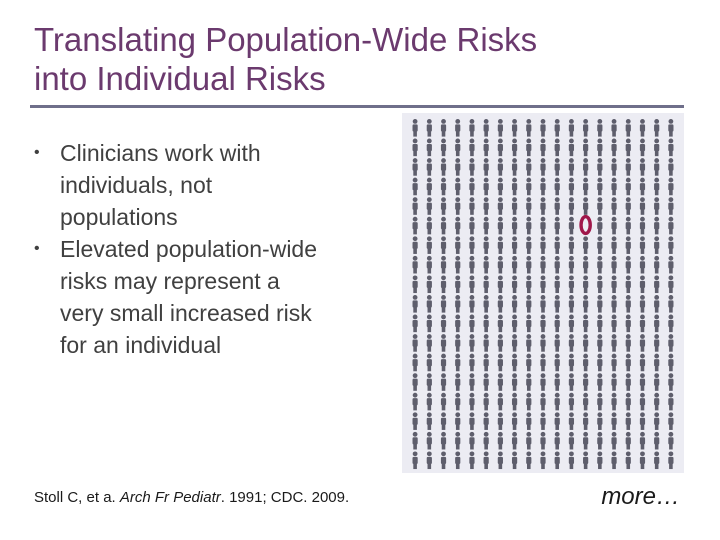 The height and width of the screenshot is (540, 720). What do you see at coordinates (170, 281) in the screenshot?
I see `bullet-2-line-2: risks may represent a` at bounding box center [170, 281].